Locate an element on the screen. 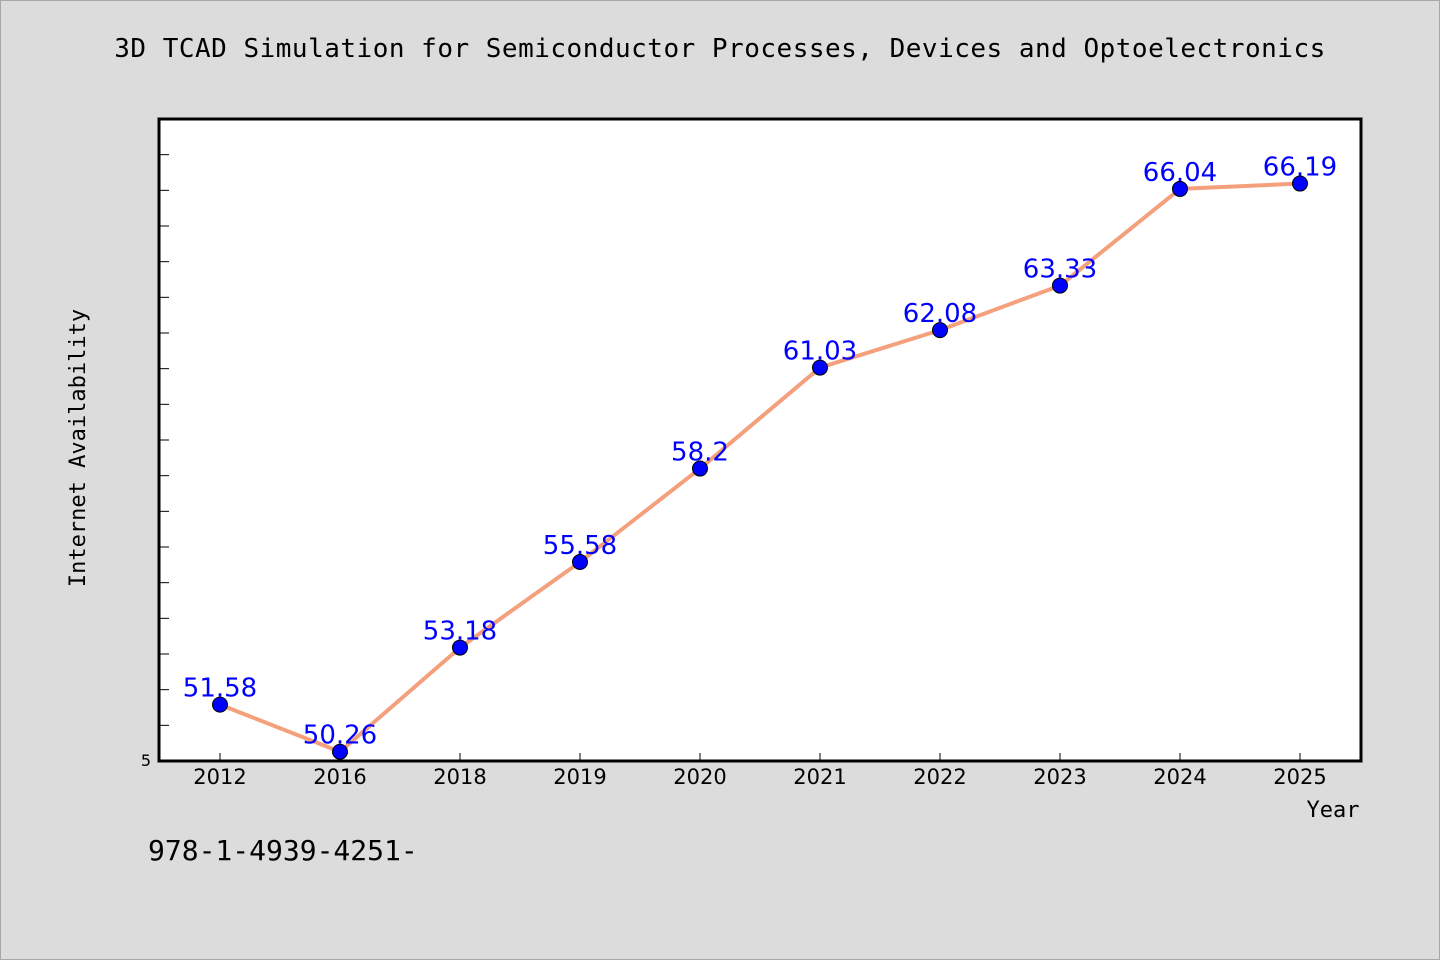 The height and width of the screenshot is (960, 1440). y-axis-ticks is located at coordinates (164, 440).